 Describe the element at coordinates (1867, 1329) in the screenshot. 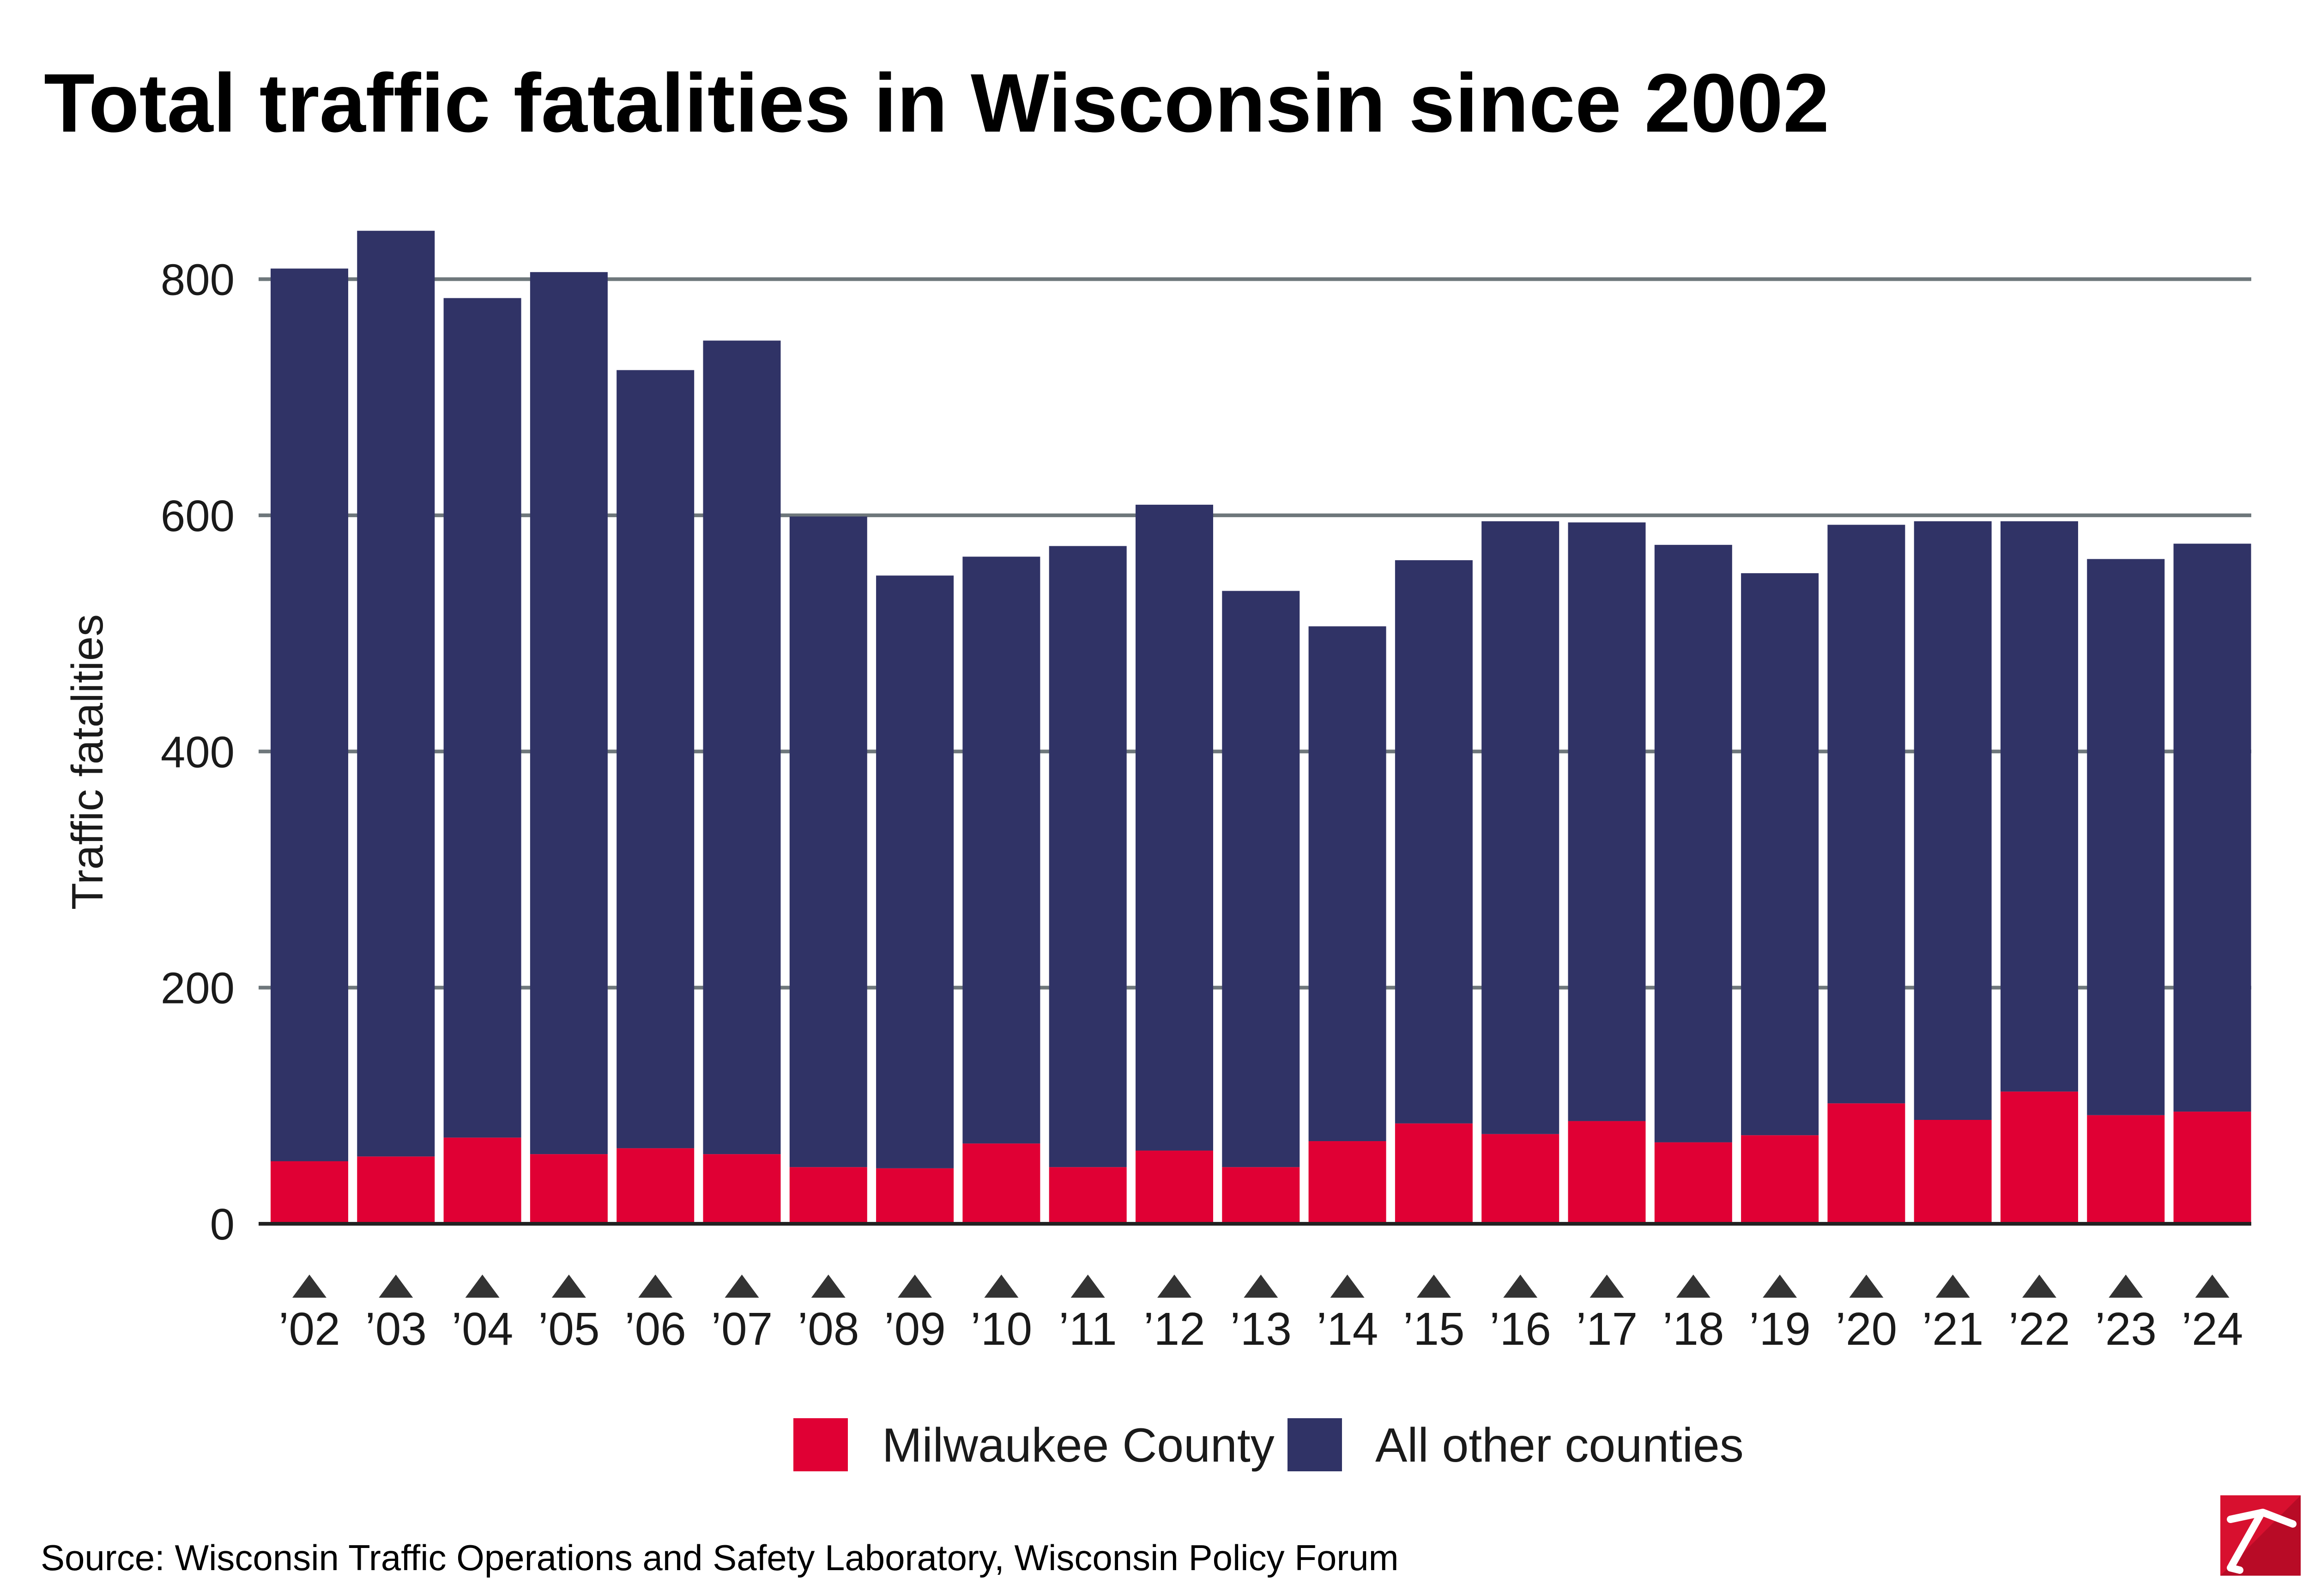

I see `x-tick-label: ’20` at that location.